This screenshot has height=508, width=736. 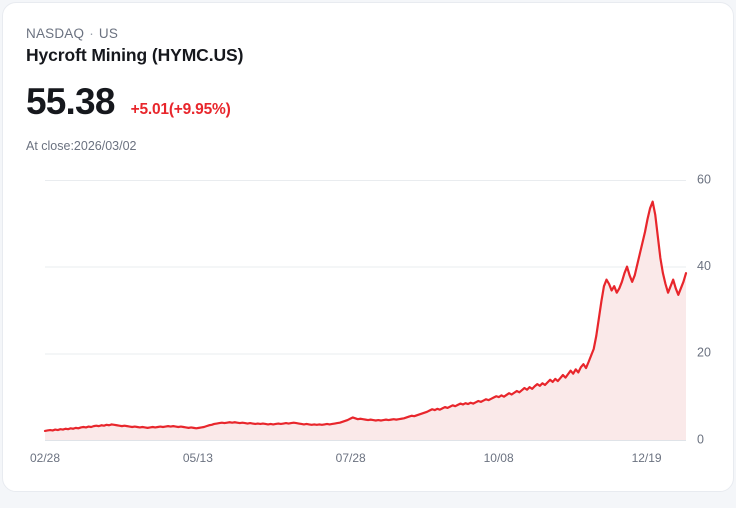 What do you see at coordinates (647, 458) in the screenshot?
I see `x-axis-tick-label: 12/19` at bounding box center [647, 458].